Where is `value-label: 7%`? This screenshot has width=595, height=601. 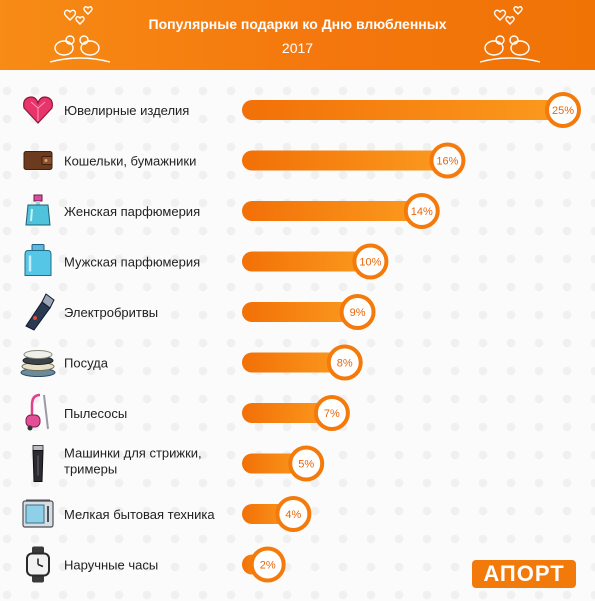 value-label: 7% is located at coordinates (332, 414).